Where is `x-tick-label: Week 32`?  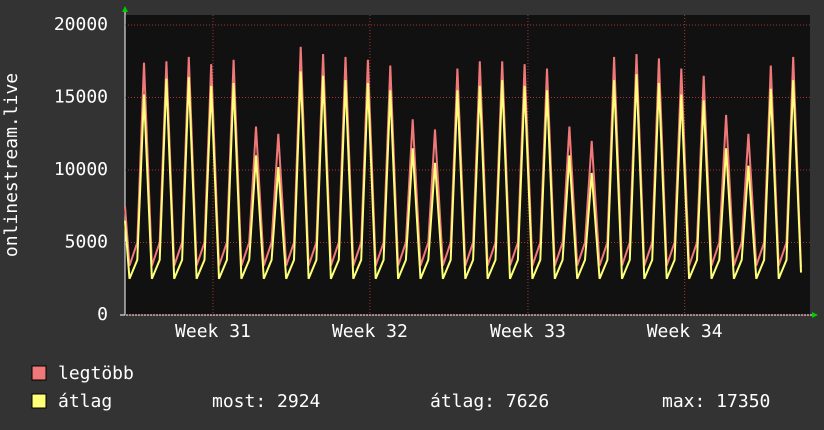
x-tick-label: Week 32 is located at coordinates (370, 331).